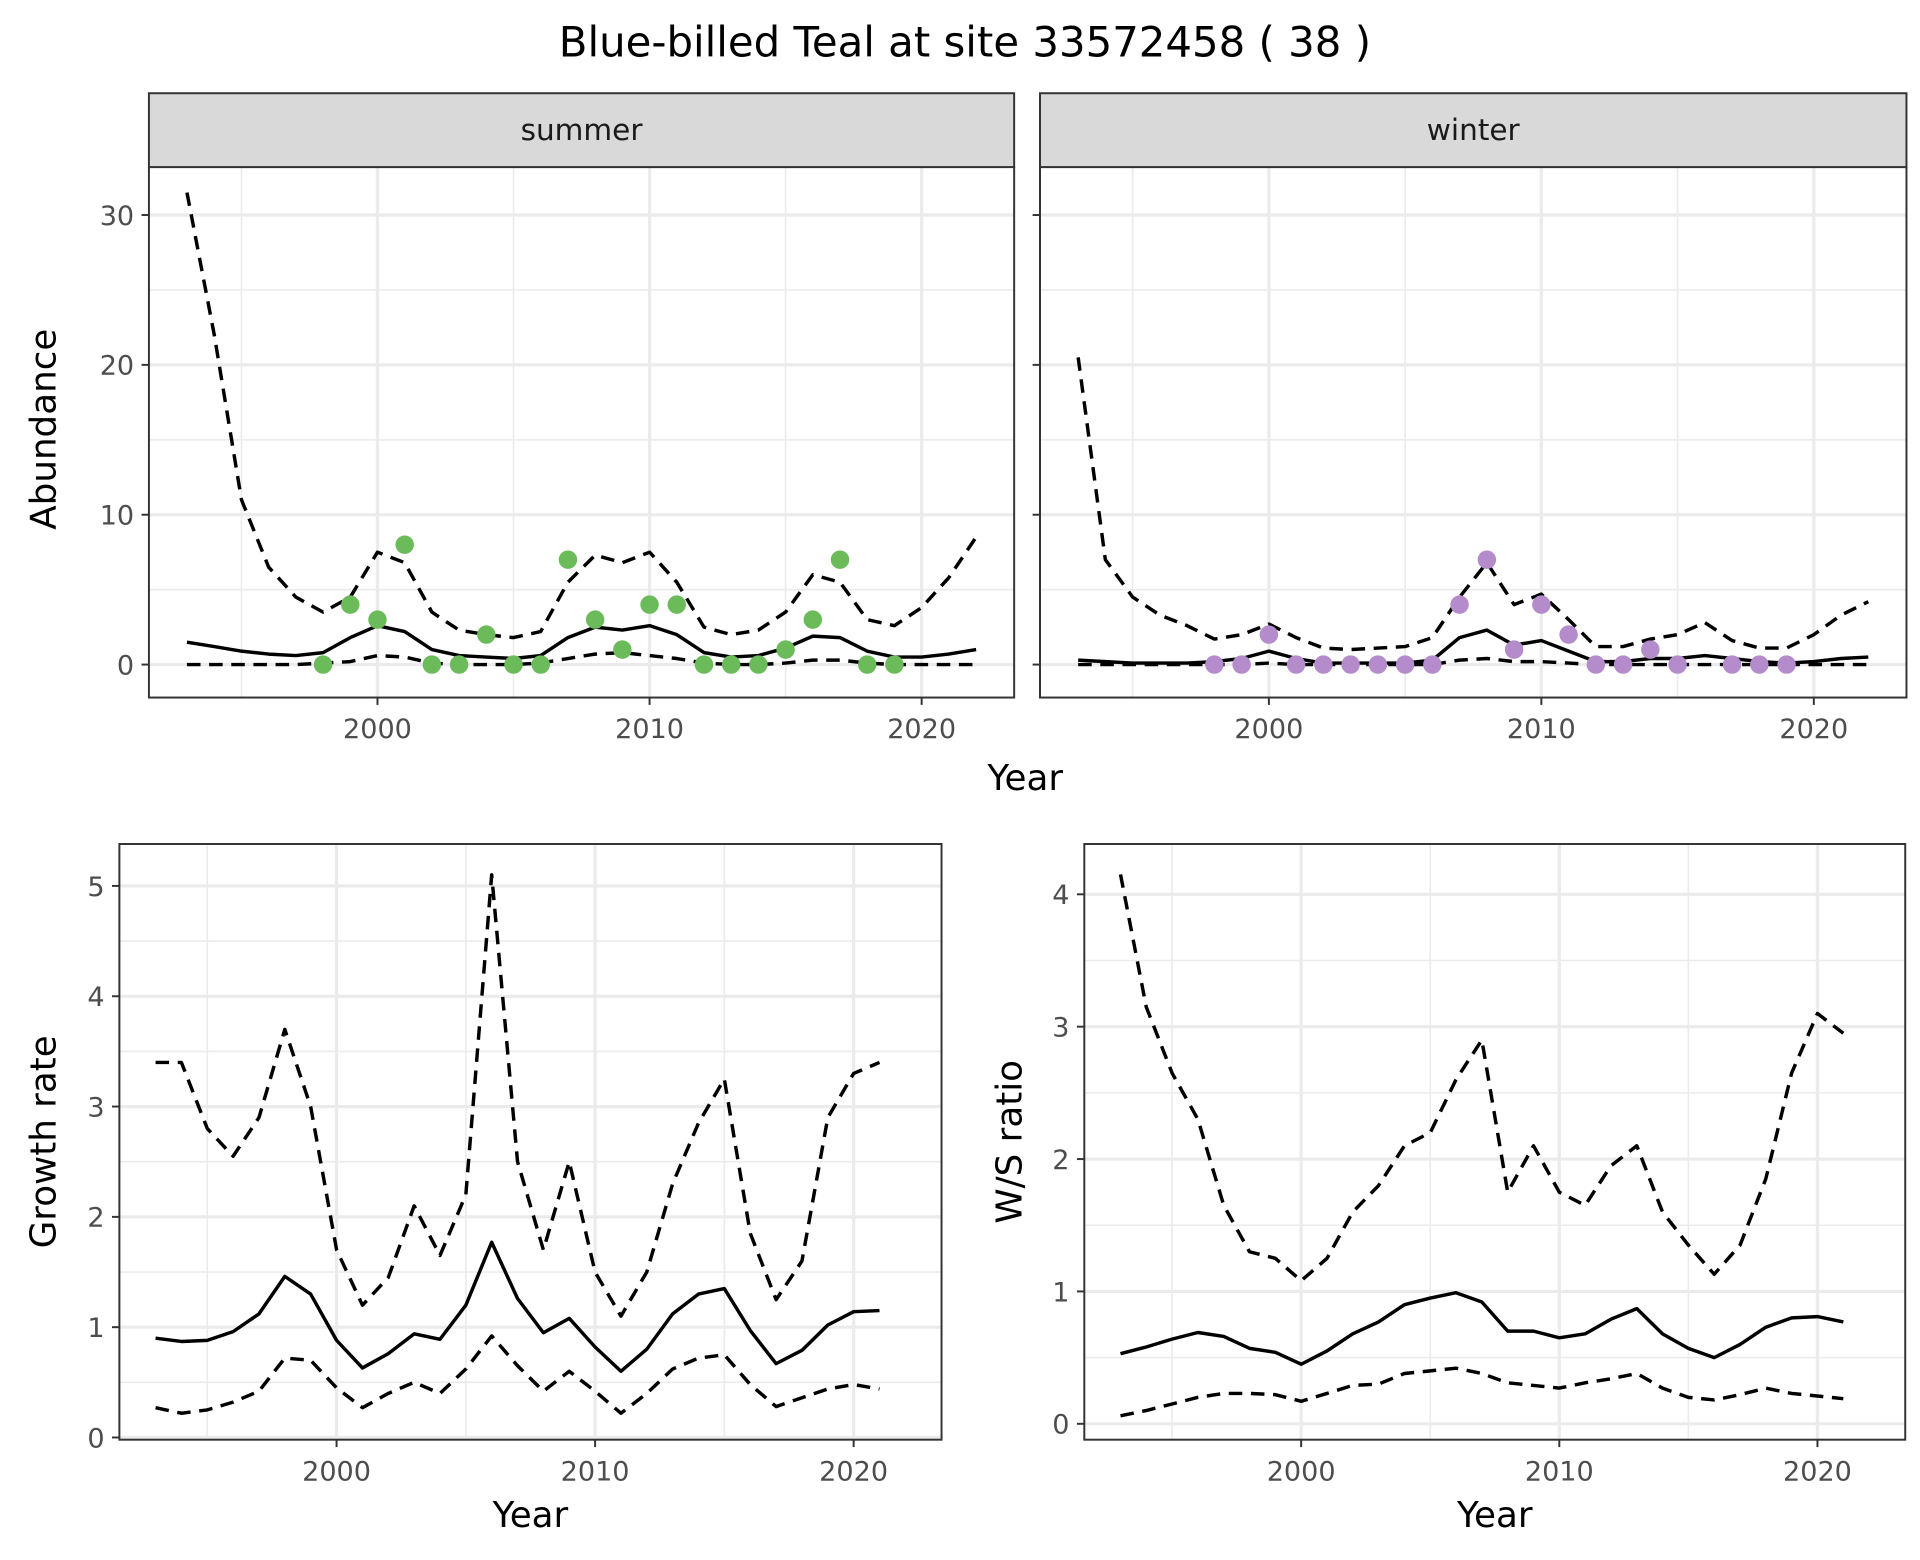 This screenshot has width=1920, height=1560. What do you see at coordinates (43, 429) in the screenshot?
I see `y-axis-label: Abundance` at bounding box center [43, 429].